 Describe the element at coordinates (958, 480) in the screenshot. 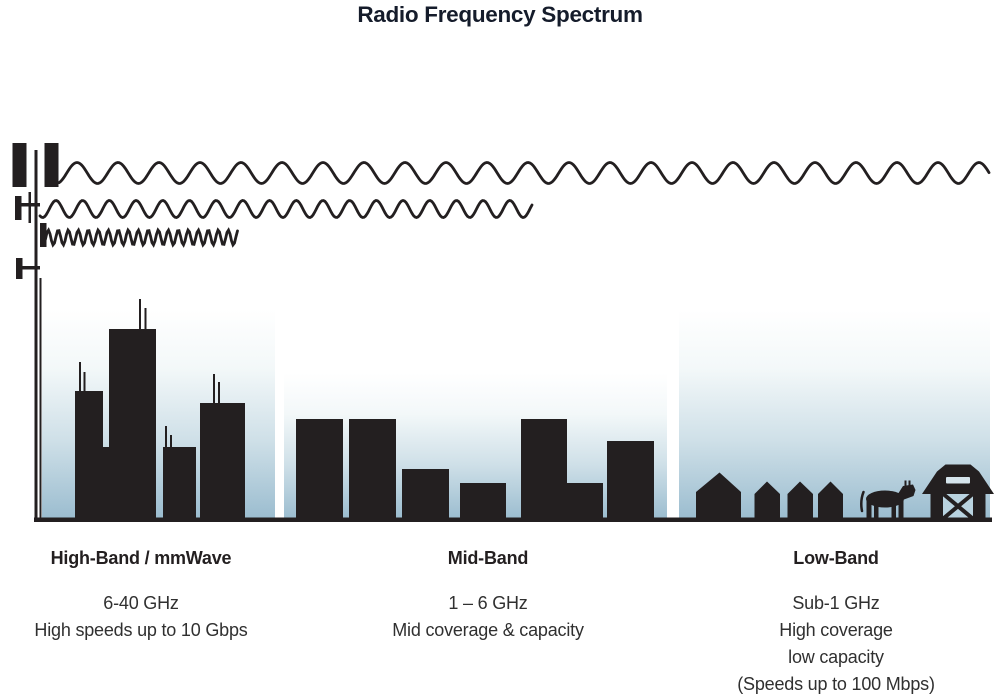

I see `barn-loft-window` at that location.